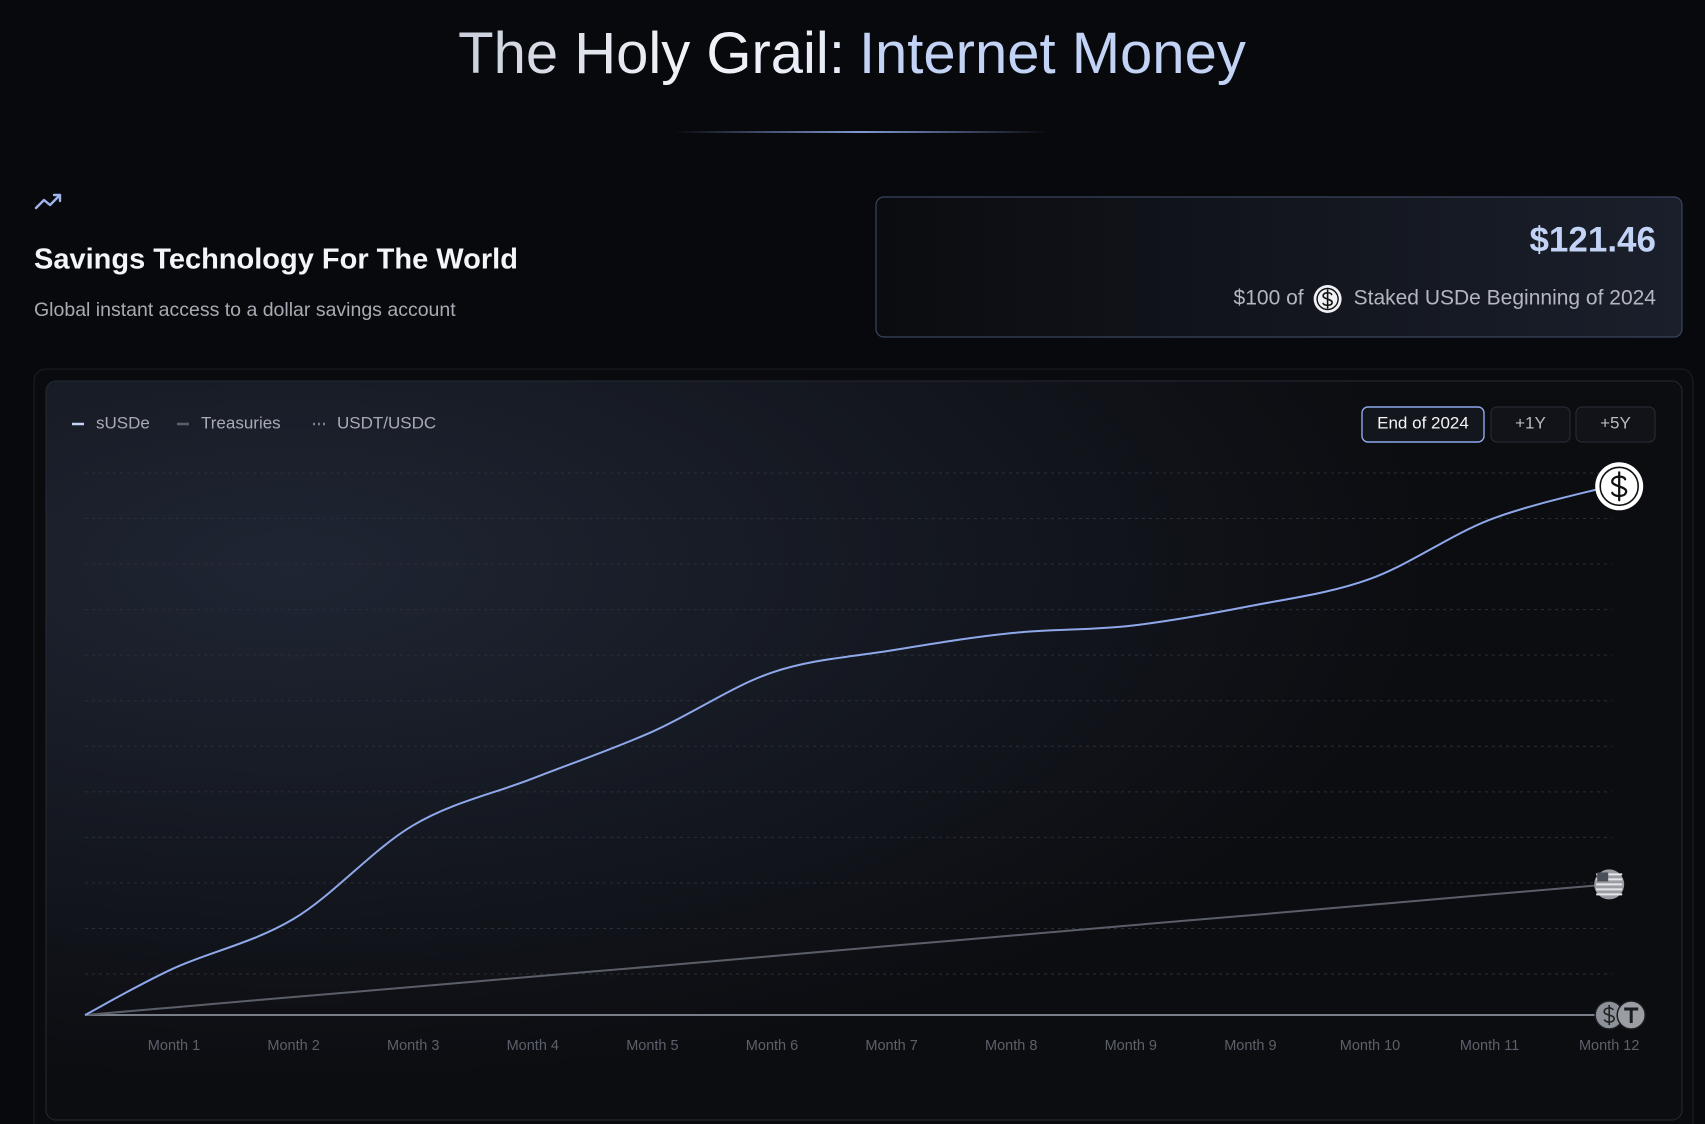  What do you see at coordinates (276, 260) in the screenshot?
I see `section-heading: Savings Technology For The World` at bounding box center [276, 260].